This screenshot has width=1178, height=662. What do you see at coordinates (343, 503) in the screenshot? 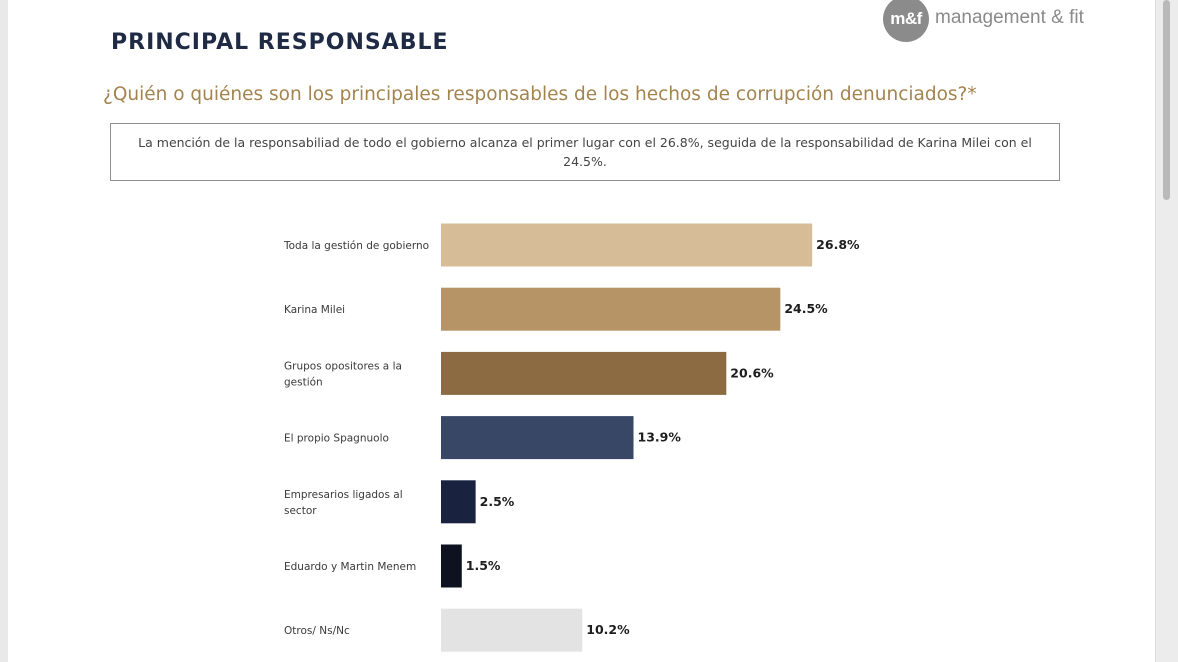
I see `category-label-4: Empresarios ligados al sector` at bounding box center [343, 503].